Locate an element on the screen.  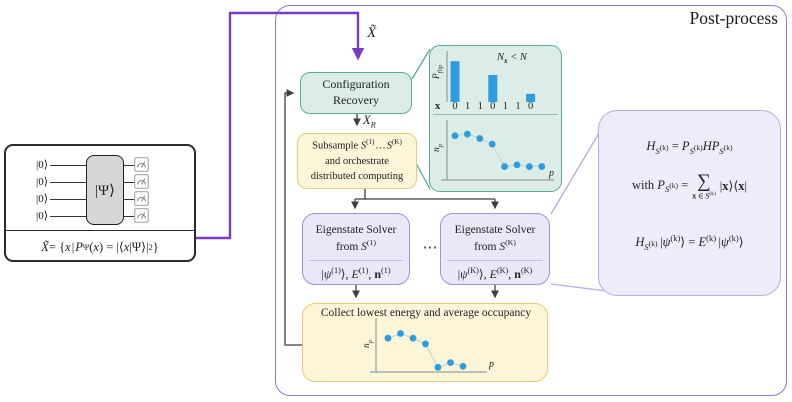
gate-label: |Ψ⟩ is located at coordinates (105, 190).